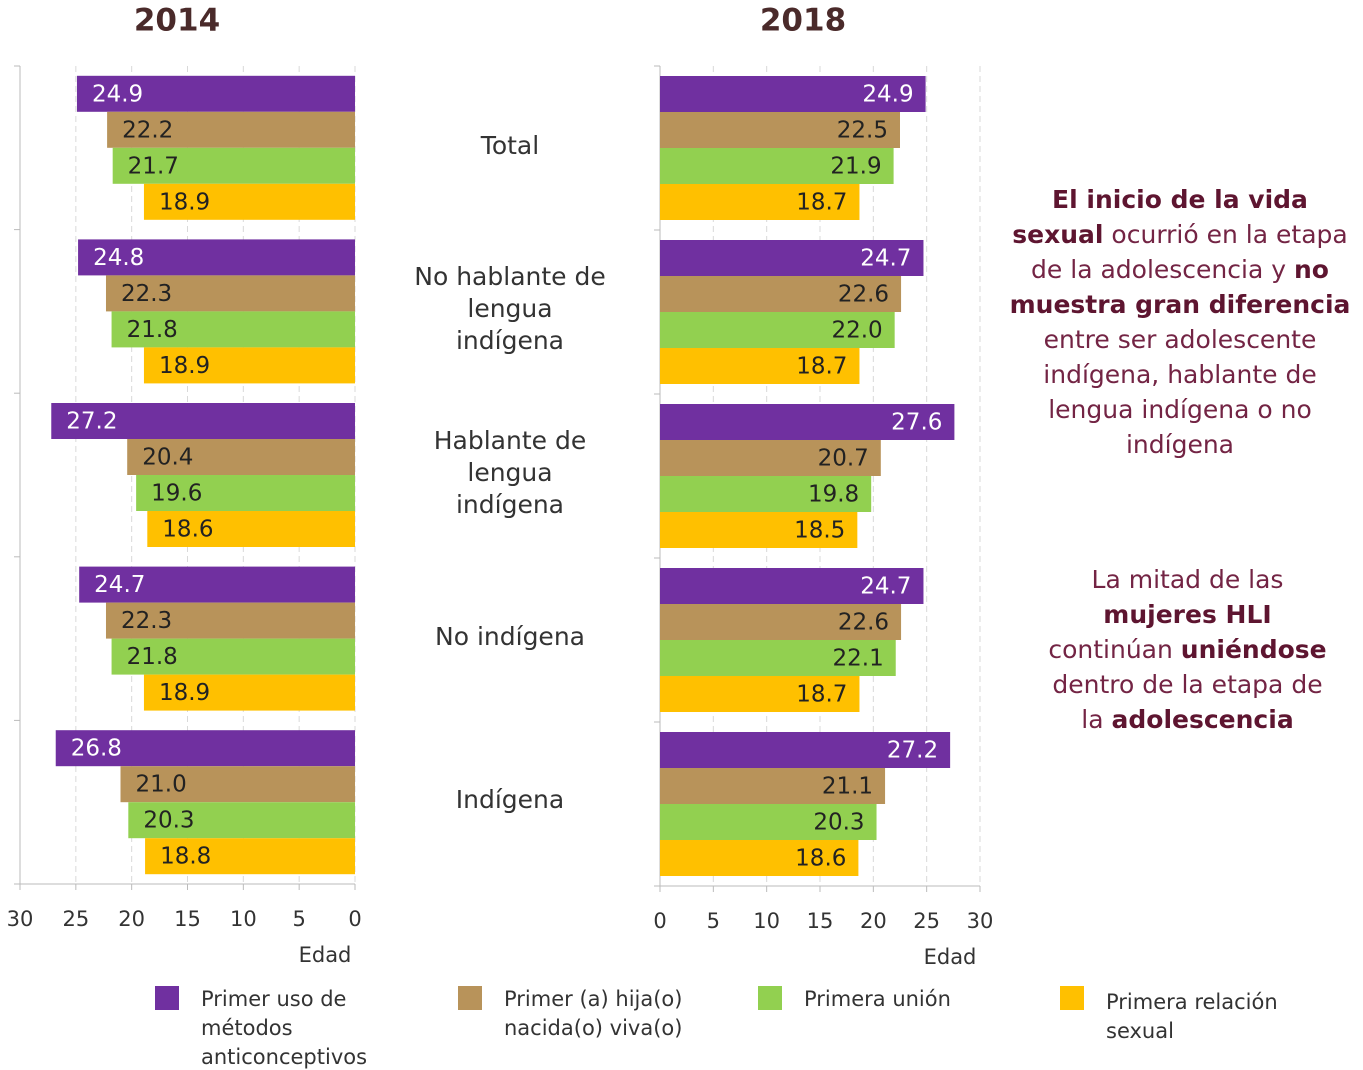  What do you see at coordinates (510, 472) in the screenshot?
I see `category-label: Hablante de lengua indígena` at bounding box center [510, 472].